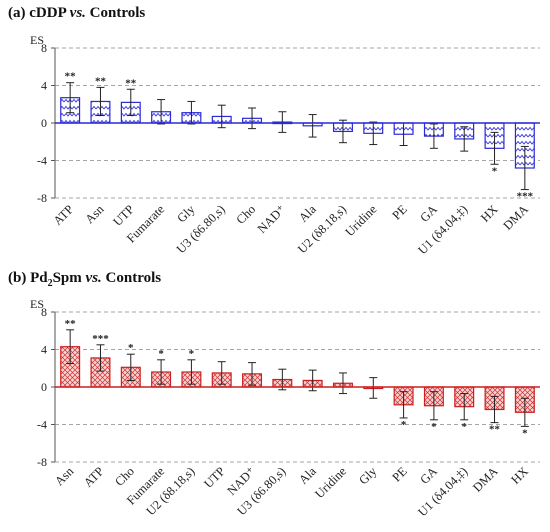 The image size is (550, 532). Describe the element at coordinates (44, 312) in the screenshot. I see `y-tick-label-b: 8` at that location.